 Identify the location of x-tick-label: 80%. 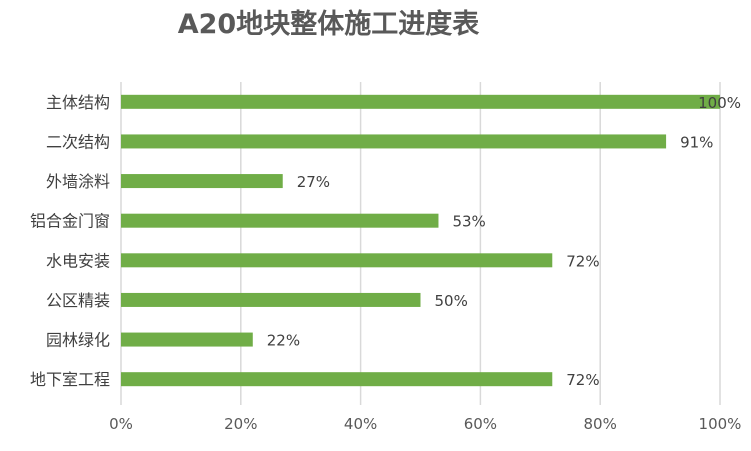
(600, 424).